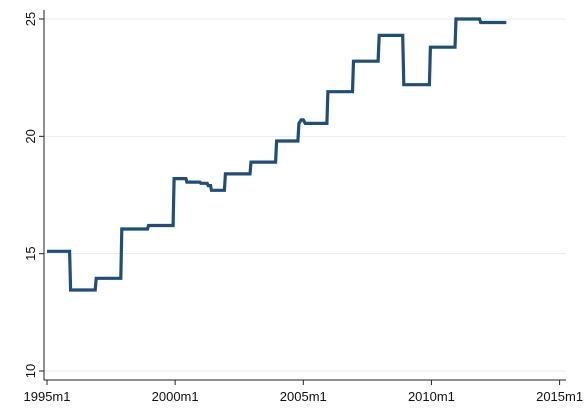  I want to click on y-tick-label: 15, so click(30, 253).